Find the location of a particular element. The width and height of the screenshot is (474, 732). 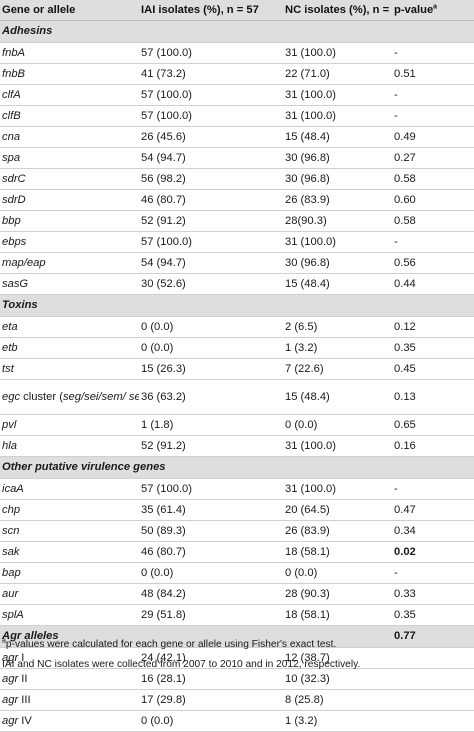

gene-cell: agr I is located at coordinates (69, 658).